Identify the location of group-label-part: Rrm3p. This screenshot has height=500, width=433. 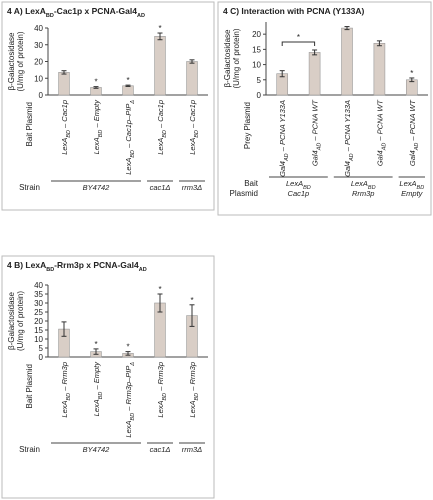
(363, 193).